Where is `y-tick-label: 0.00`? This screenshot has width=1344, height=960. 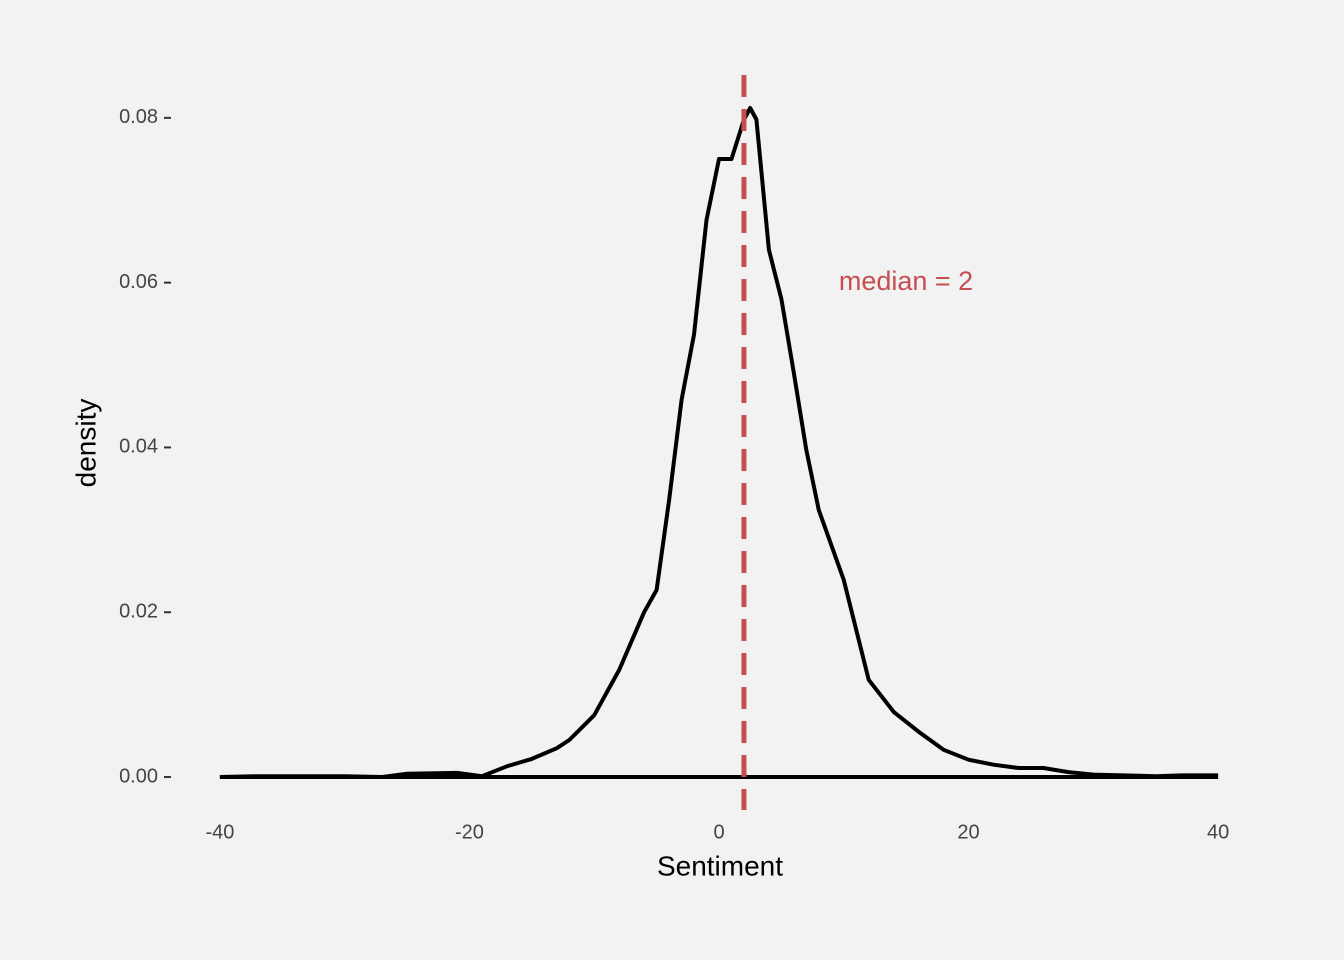
y-tick-label: 0.00 is located at coordinates (138, 776).